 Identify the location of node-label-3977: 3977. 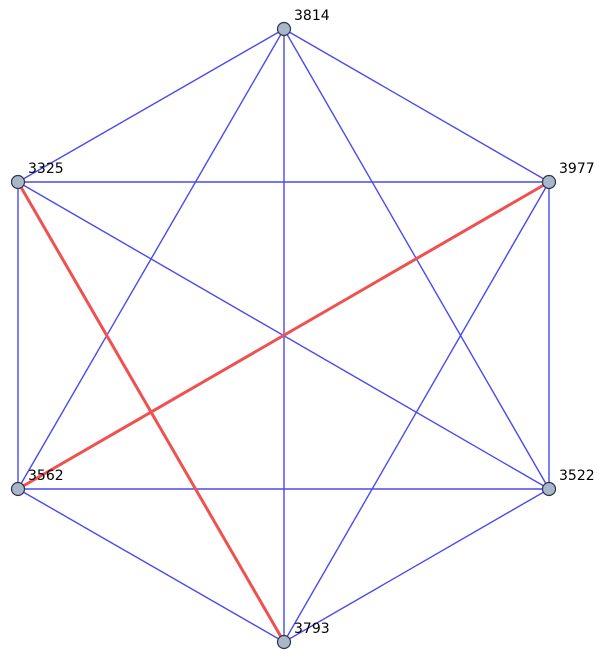
(577, 169).